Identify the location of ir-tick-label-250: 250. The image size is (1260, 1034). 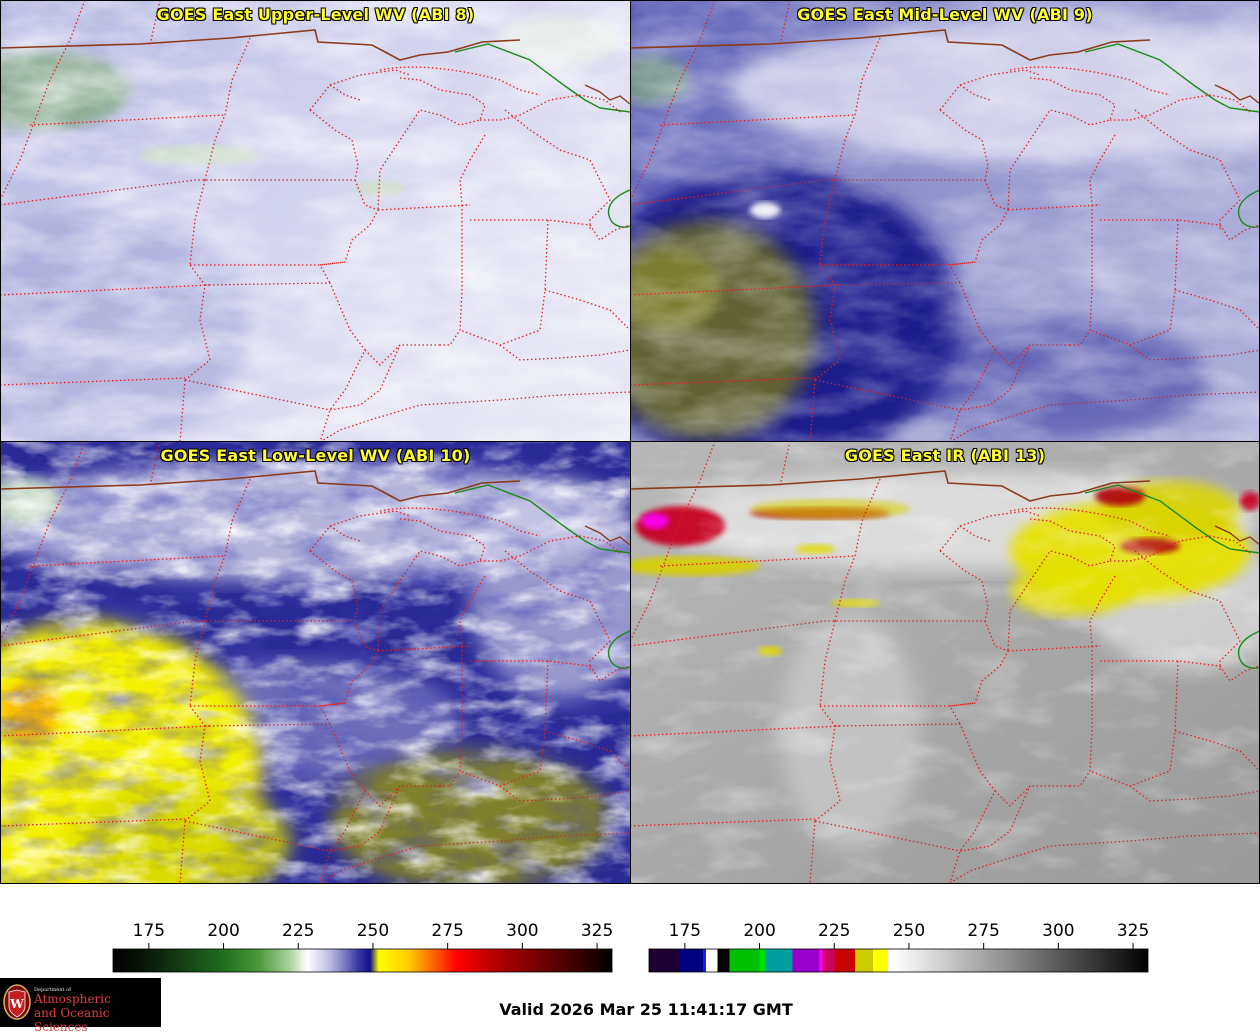
(909, 931).